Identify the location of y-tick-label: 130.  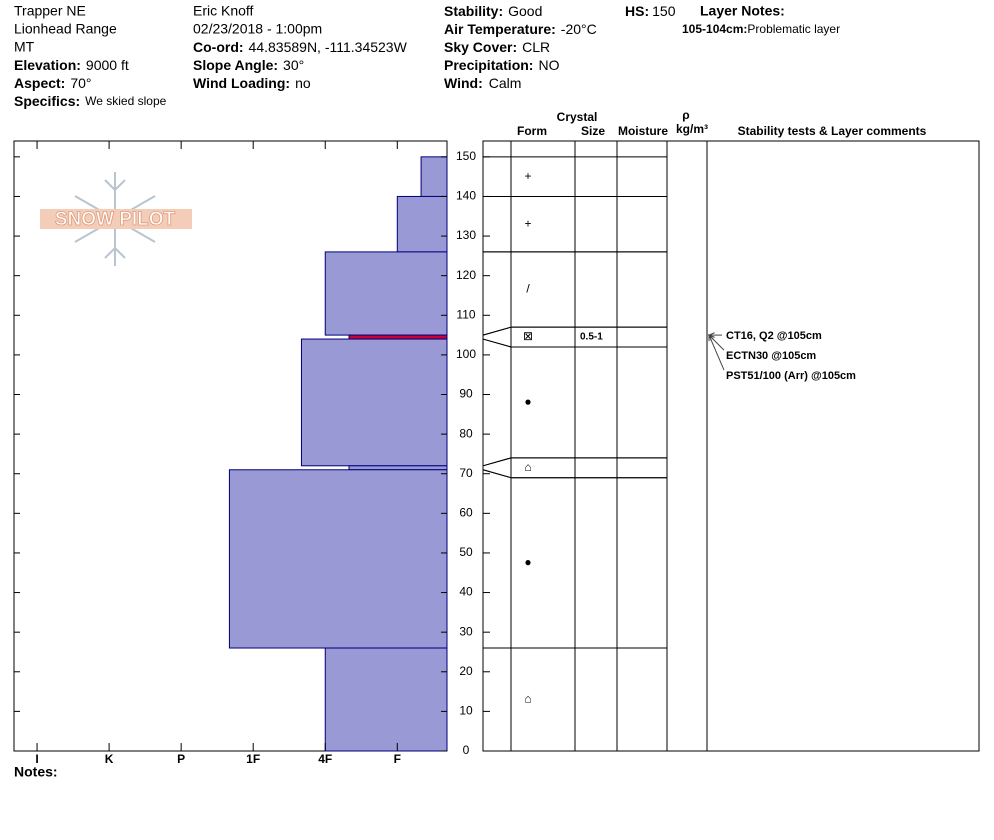
(466, 235).